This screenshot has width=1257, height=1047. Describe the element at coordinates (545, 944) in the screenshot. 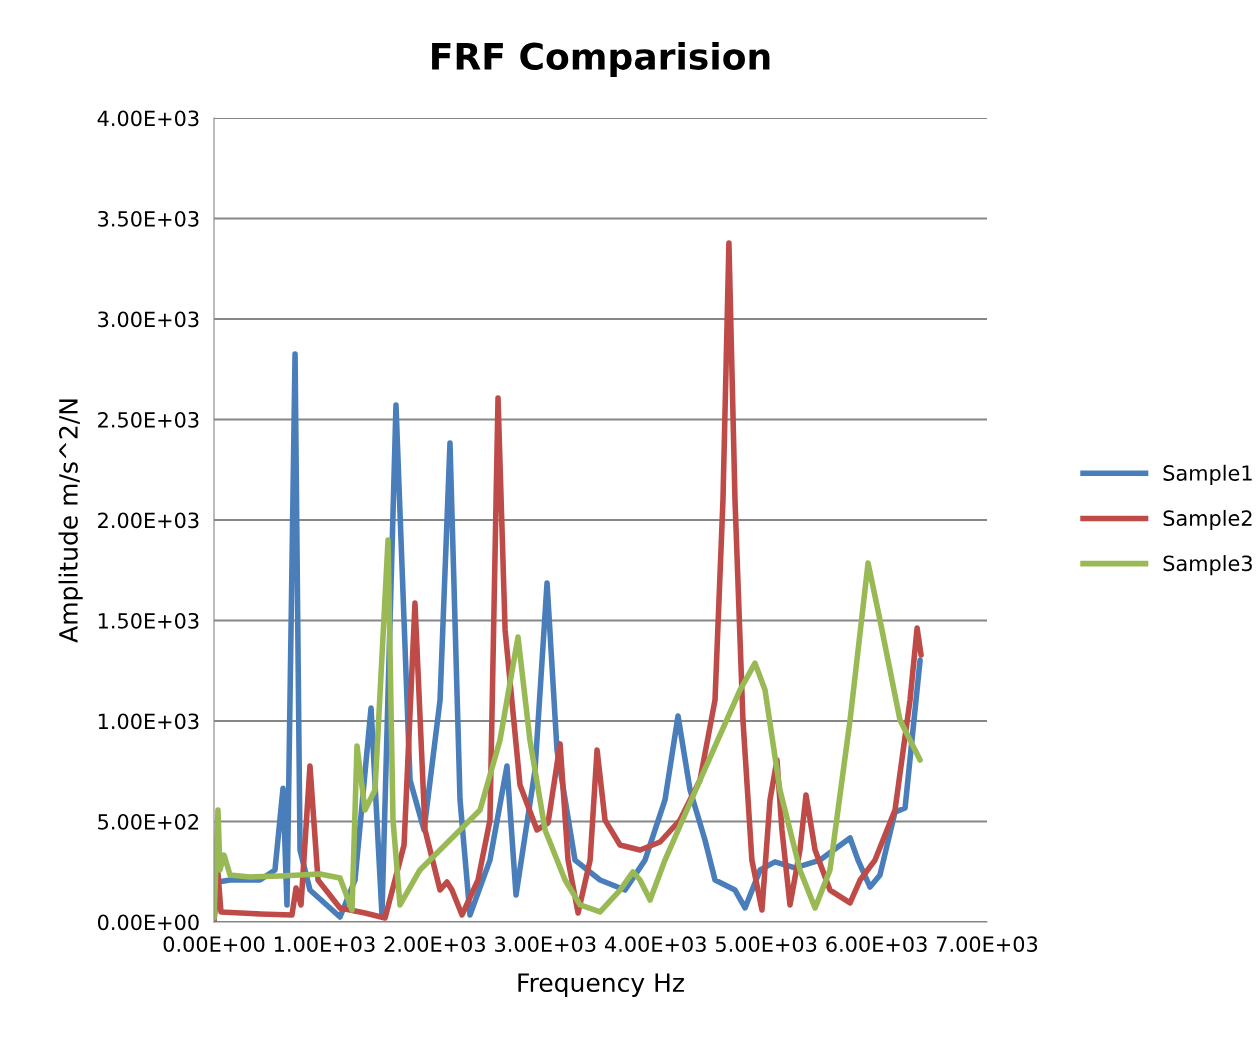

I see `x-tick-label: 3.00E+03` at that location.